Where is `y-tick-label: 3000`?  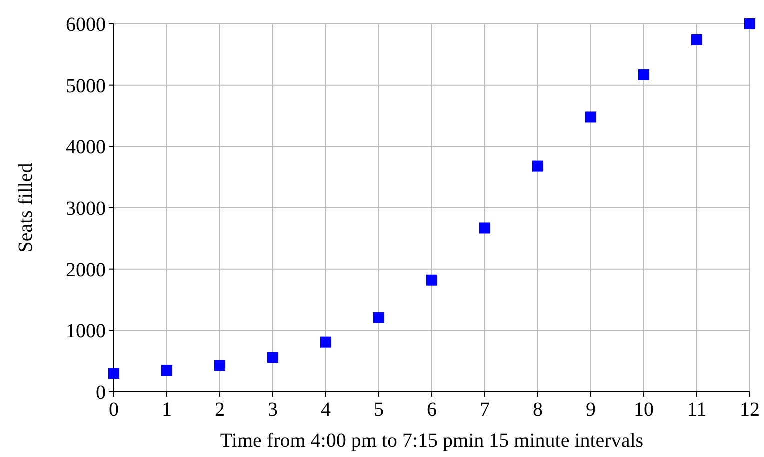 y-tick-label: 3000 is located at coordinates (86, 209).